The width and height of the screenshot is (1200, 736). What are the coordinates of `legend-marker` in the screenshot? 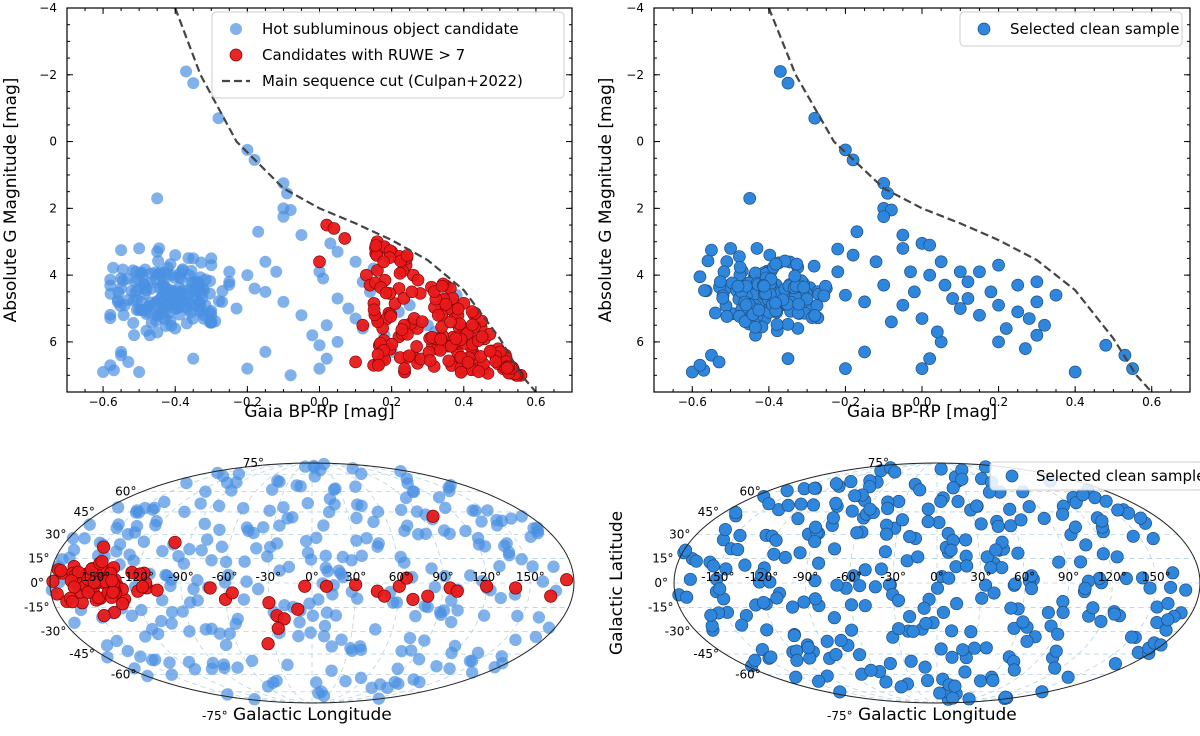 It's located at (1012, 476).